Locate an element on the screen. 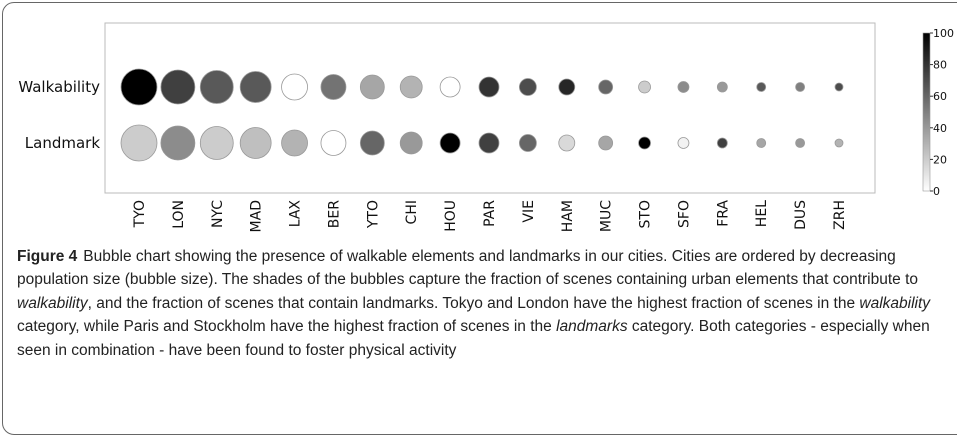 The width and height of the screenshot is (957, 439). x-tick-label: FRA is located at coordinates (723, 213).